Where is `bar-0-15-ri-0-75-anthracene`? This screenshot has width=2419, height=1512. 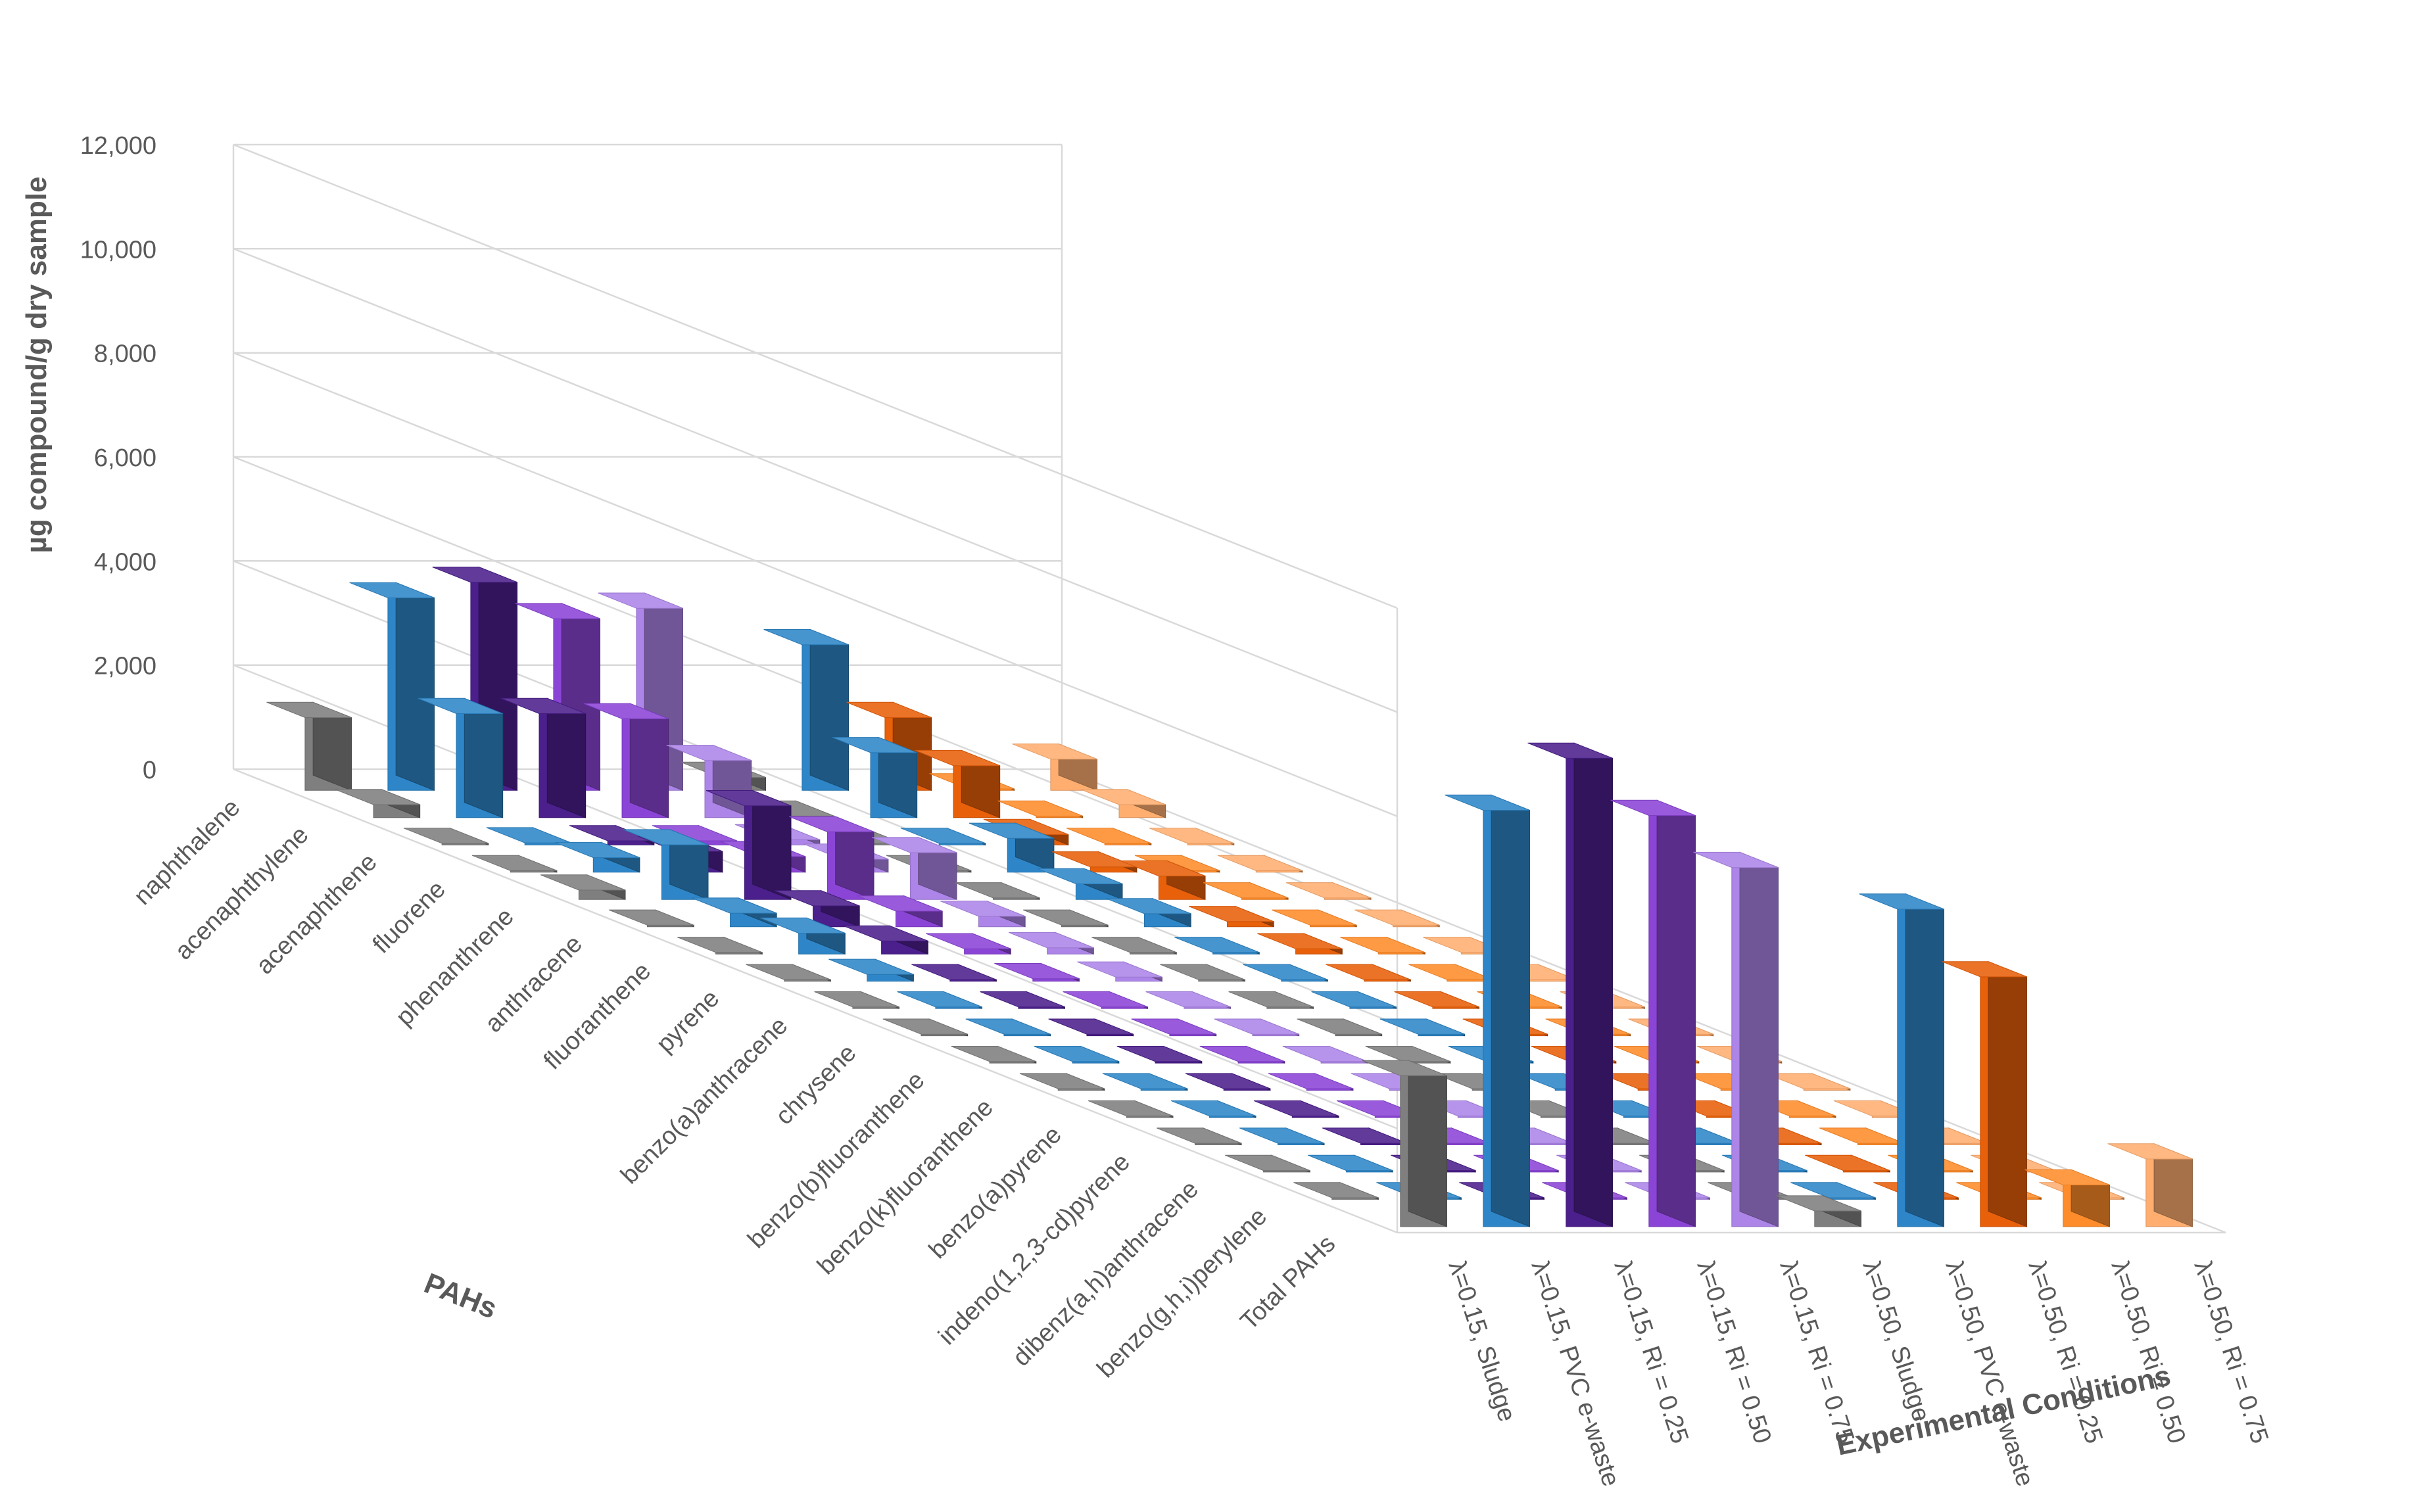 bar-0-15-ri-0-75-anthracene is located at coordinates (983, 914).